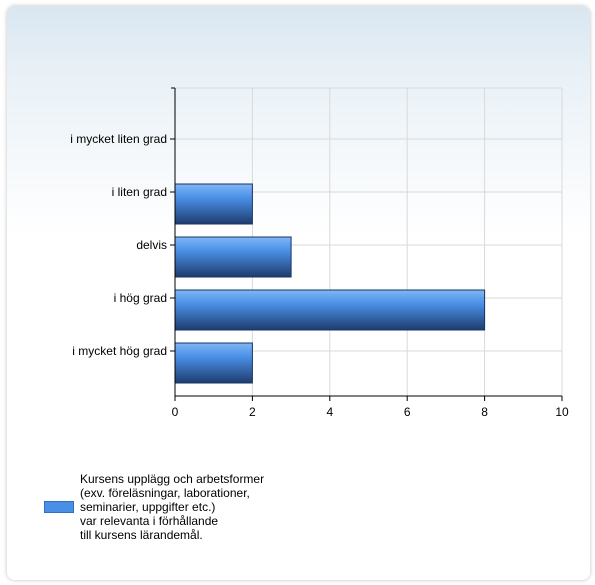  Describe the element at coordinates (252, 412) in the screenshot. I see `x-tick-label: 2` at that location.